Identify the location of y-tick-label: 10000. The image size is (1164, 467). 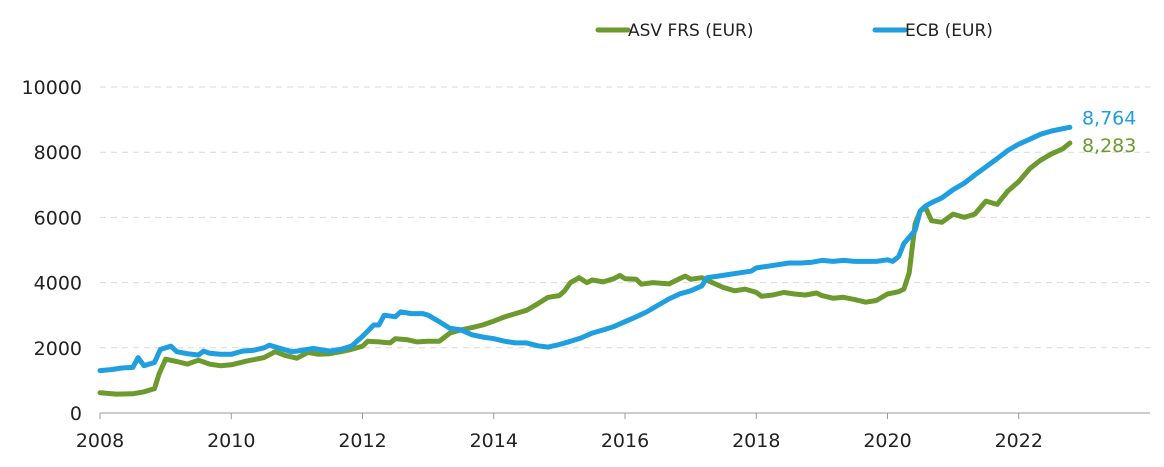
(52, 88).